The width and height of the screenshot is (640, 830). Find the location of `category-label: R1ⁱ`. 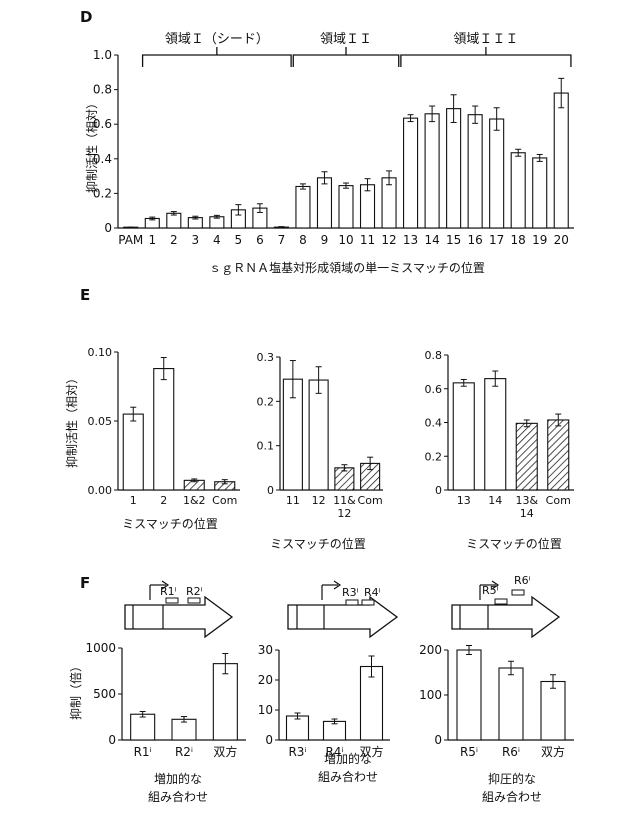

category-label: R1ⁱ is located at coordinates (143, 752).